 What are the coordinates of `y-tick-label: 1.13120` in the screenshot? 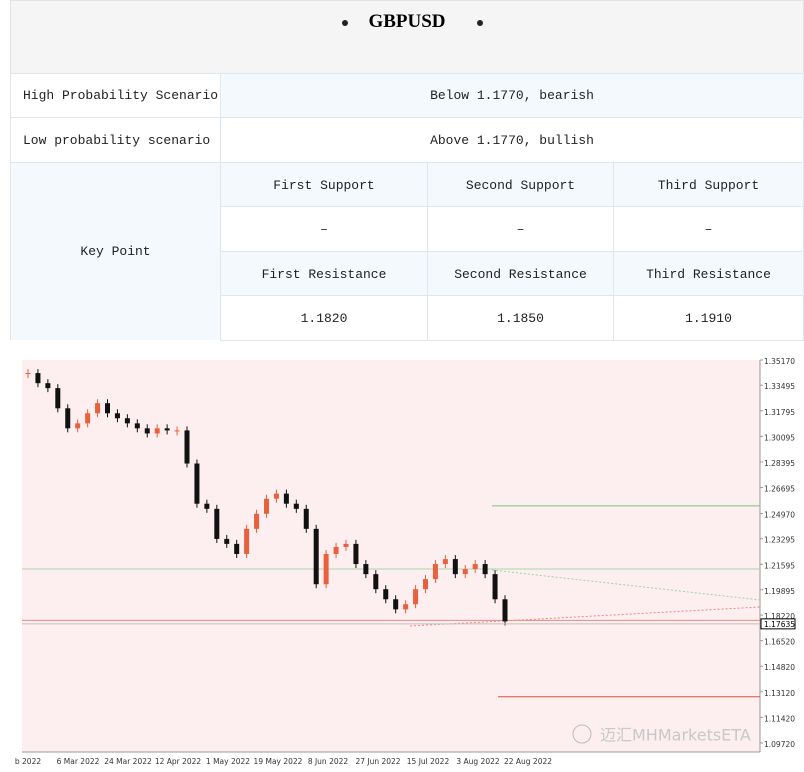 It's located at (779, 693).